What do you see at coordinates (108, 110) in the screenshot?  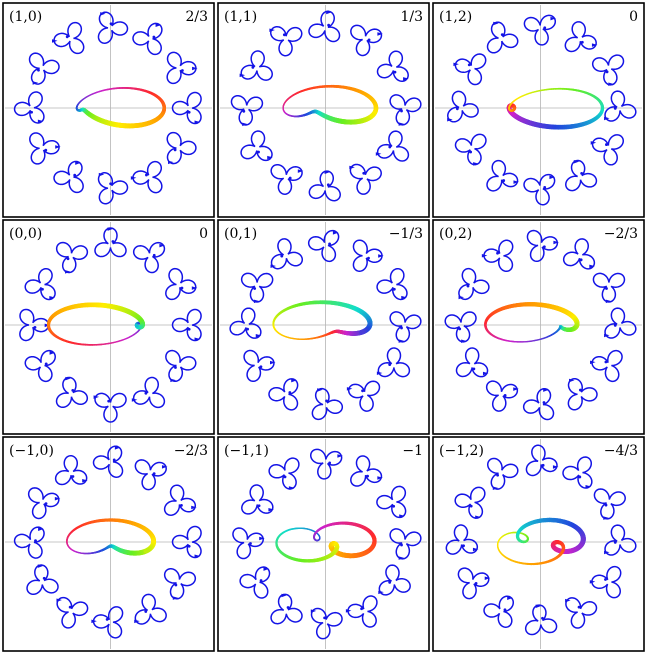 I see `panel-1: (1,0) 2/3` at bounding box center [108, 110].